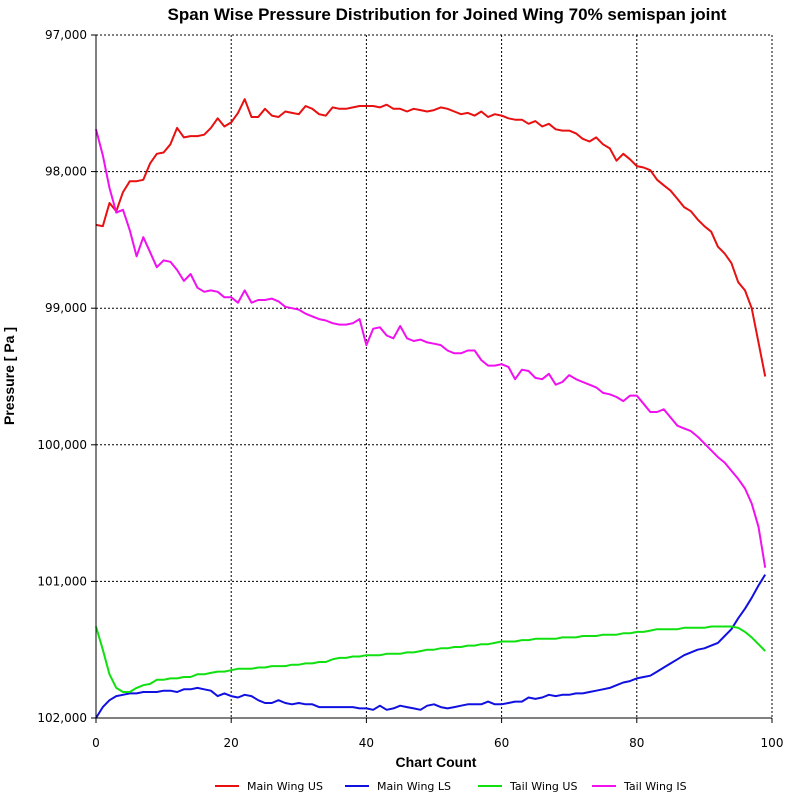  I want to click on y-tick-label: 102,000, so click(62, 718).